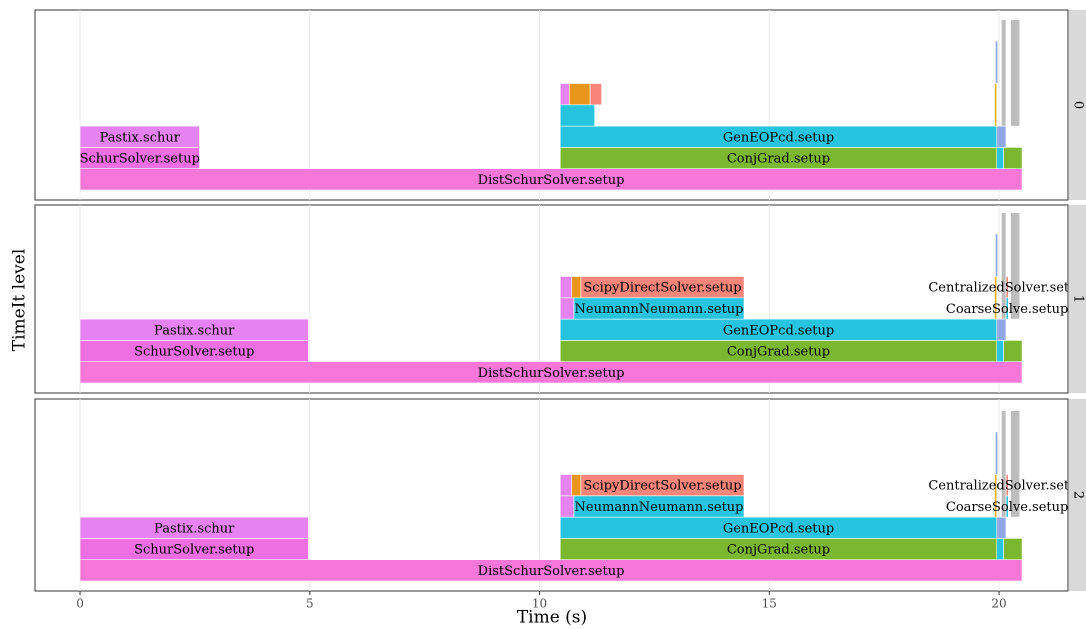 This screenshot has width=1086, height=629. Describe the element at coordinates (998, 604) in the screenshot. I see `x-tick-label: 20` at that location.